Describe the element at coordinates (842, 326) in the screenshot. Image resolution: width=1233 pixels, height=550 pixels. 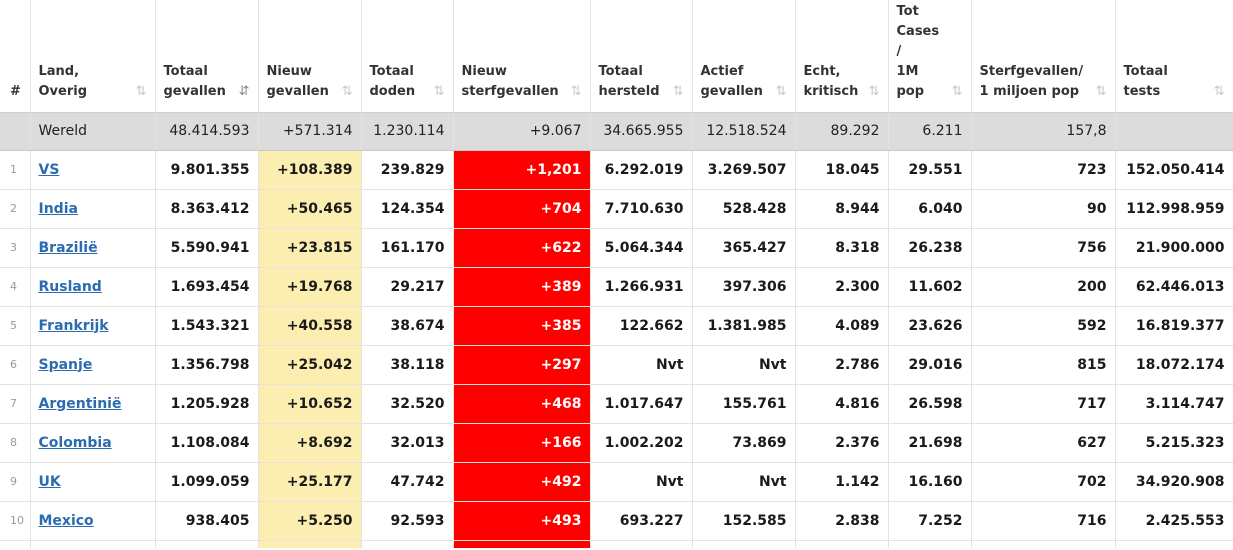
I see `critical-cell: 4.089` at that location.